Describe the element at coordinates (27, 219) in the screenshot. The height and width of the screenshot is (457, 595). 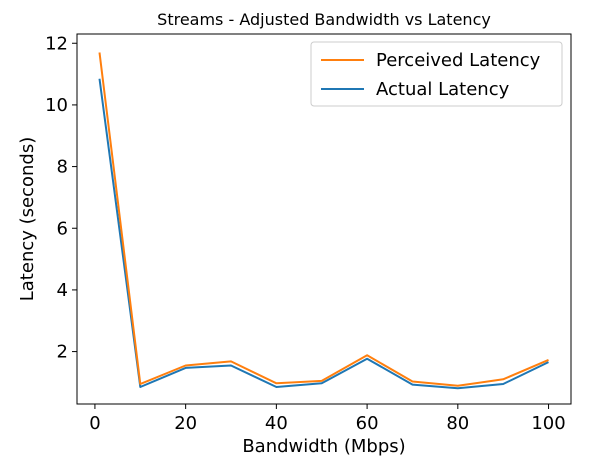
I see `y-axis-title: Latency (seconds)` at that location.